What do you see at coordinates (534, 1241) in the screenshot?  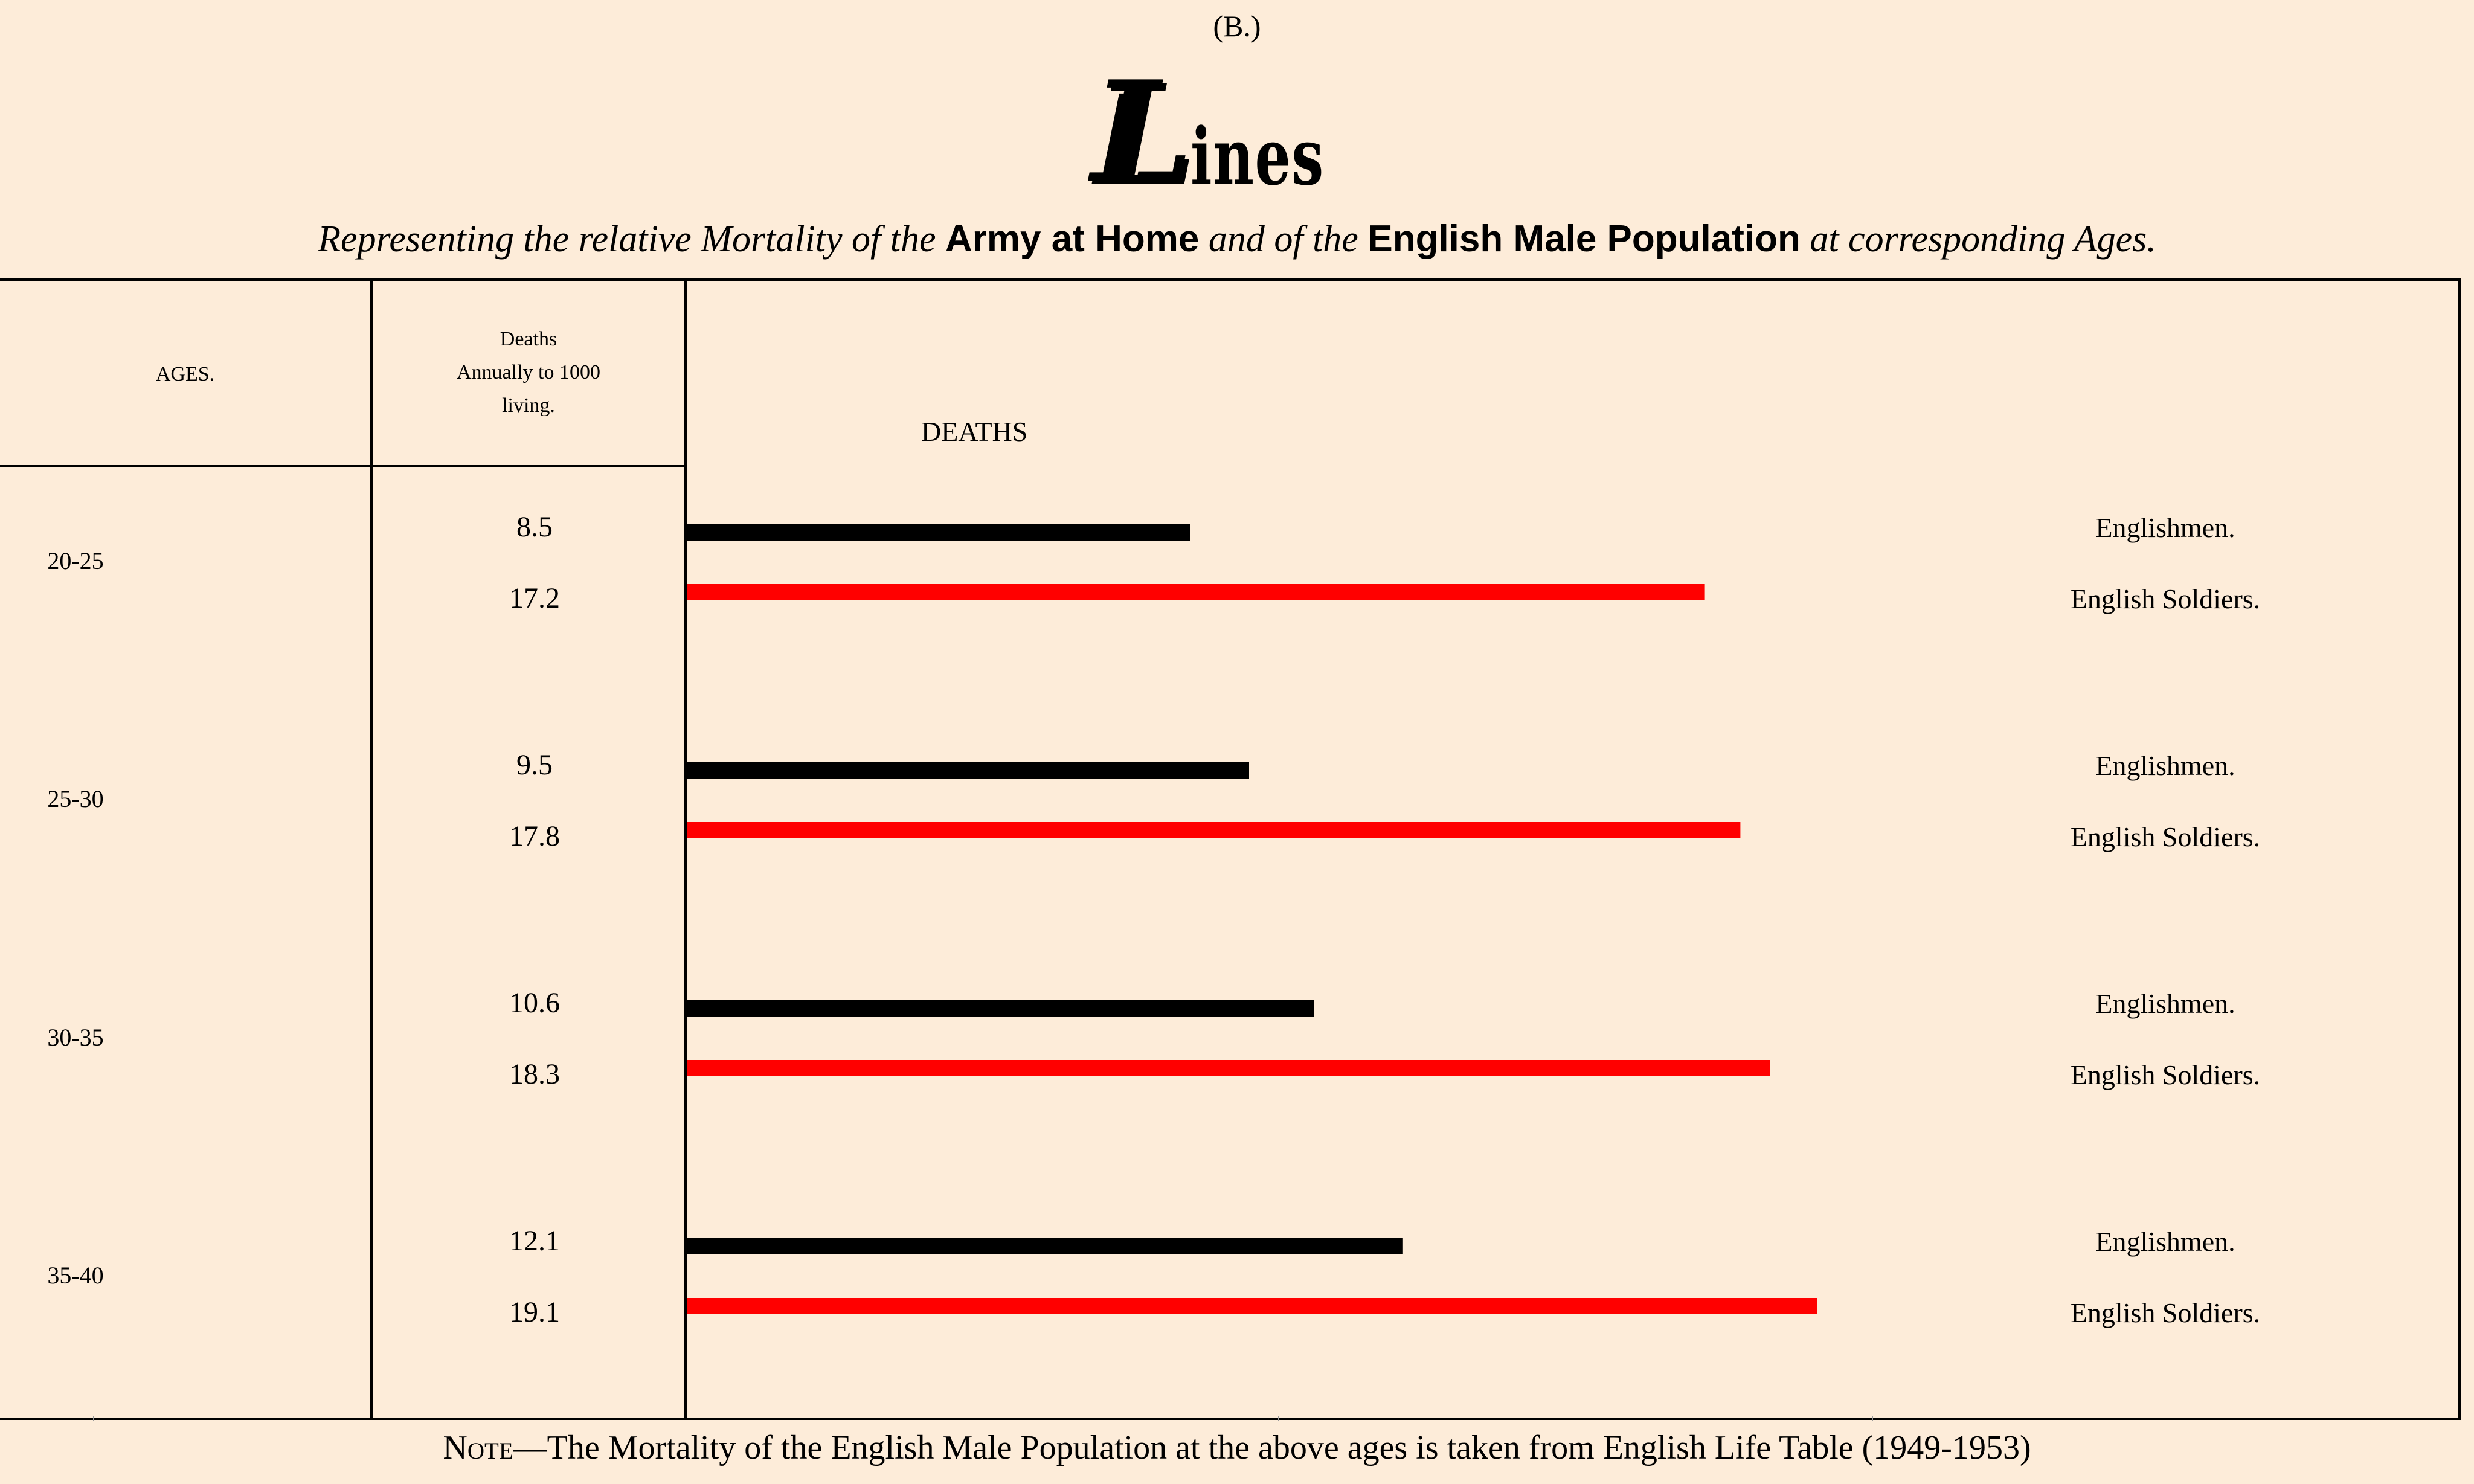 I see `value-label-englishmen: 12.1` at bounding box center [534, 1241].